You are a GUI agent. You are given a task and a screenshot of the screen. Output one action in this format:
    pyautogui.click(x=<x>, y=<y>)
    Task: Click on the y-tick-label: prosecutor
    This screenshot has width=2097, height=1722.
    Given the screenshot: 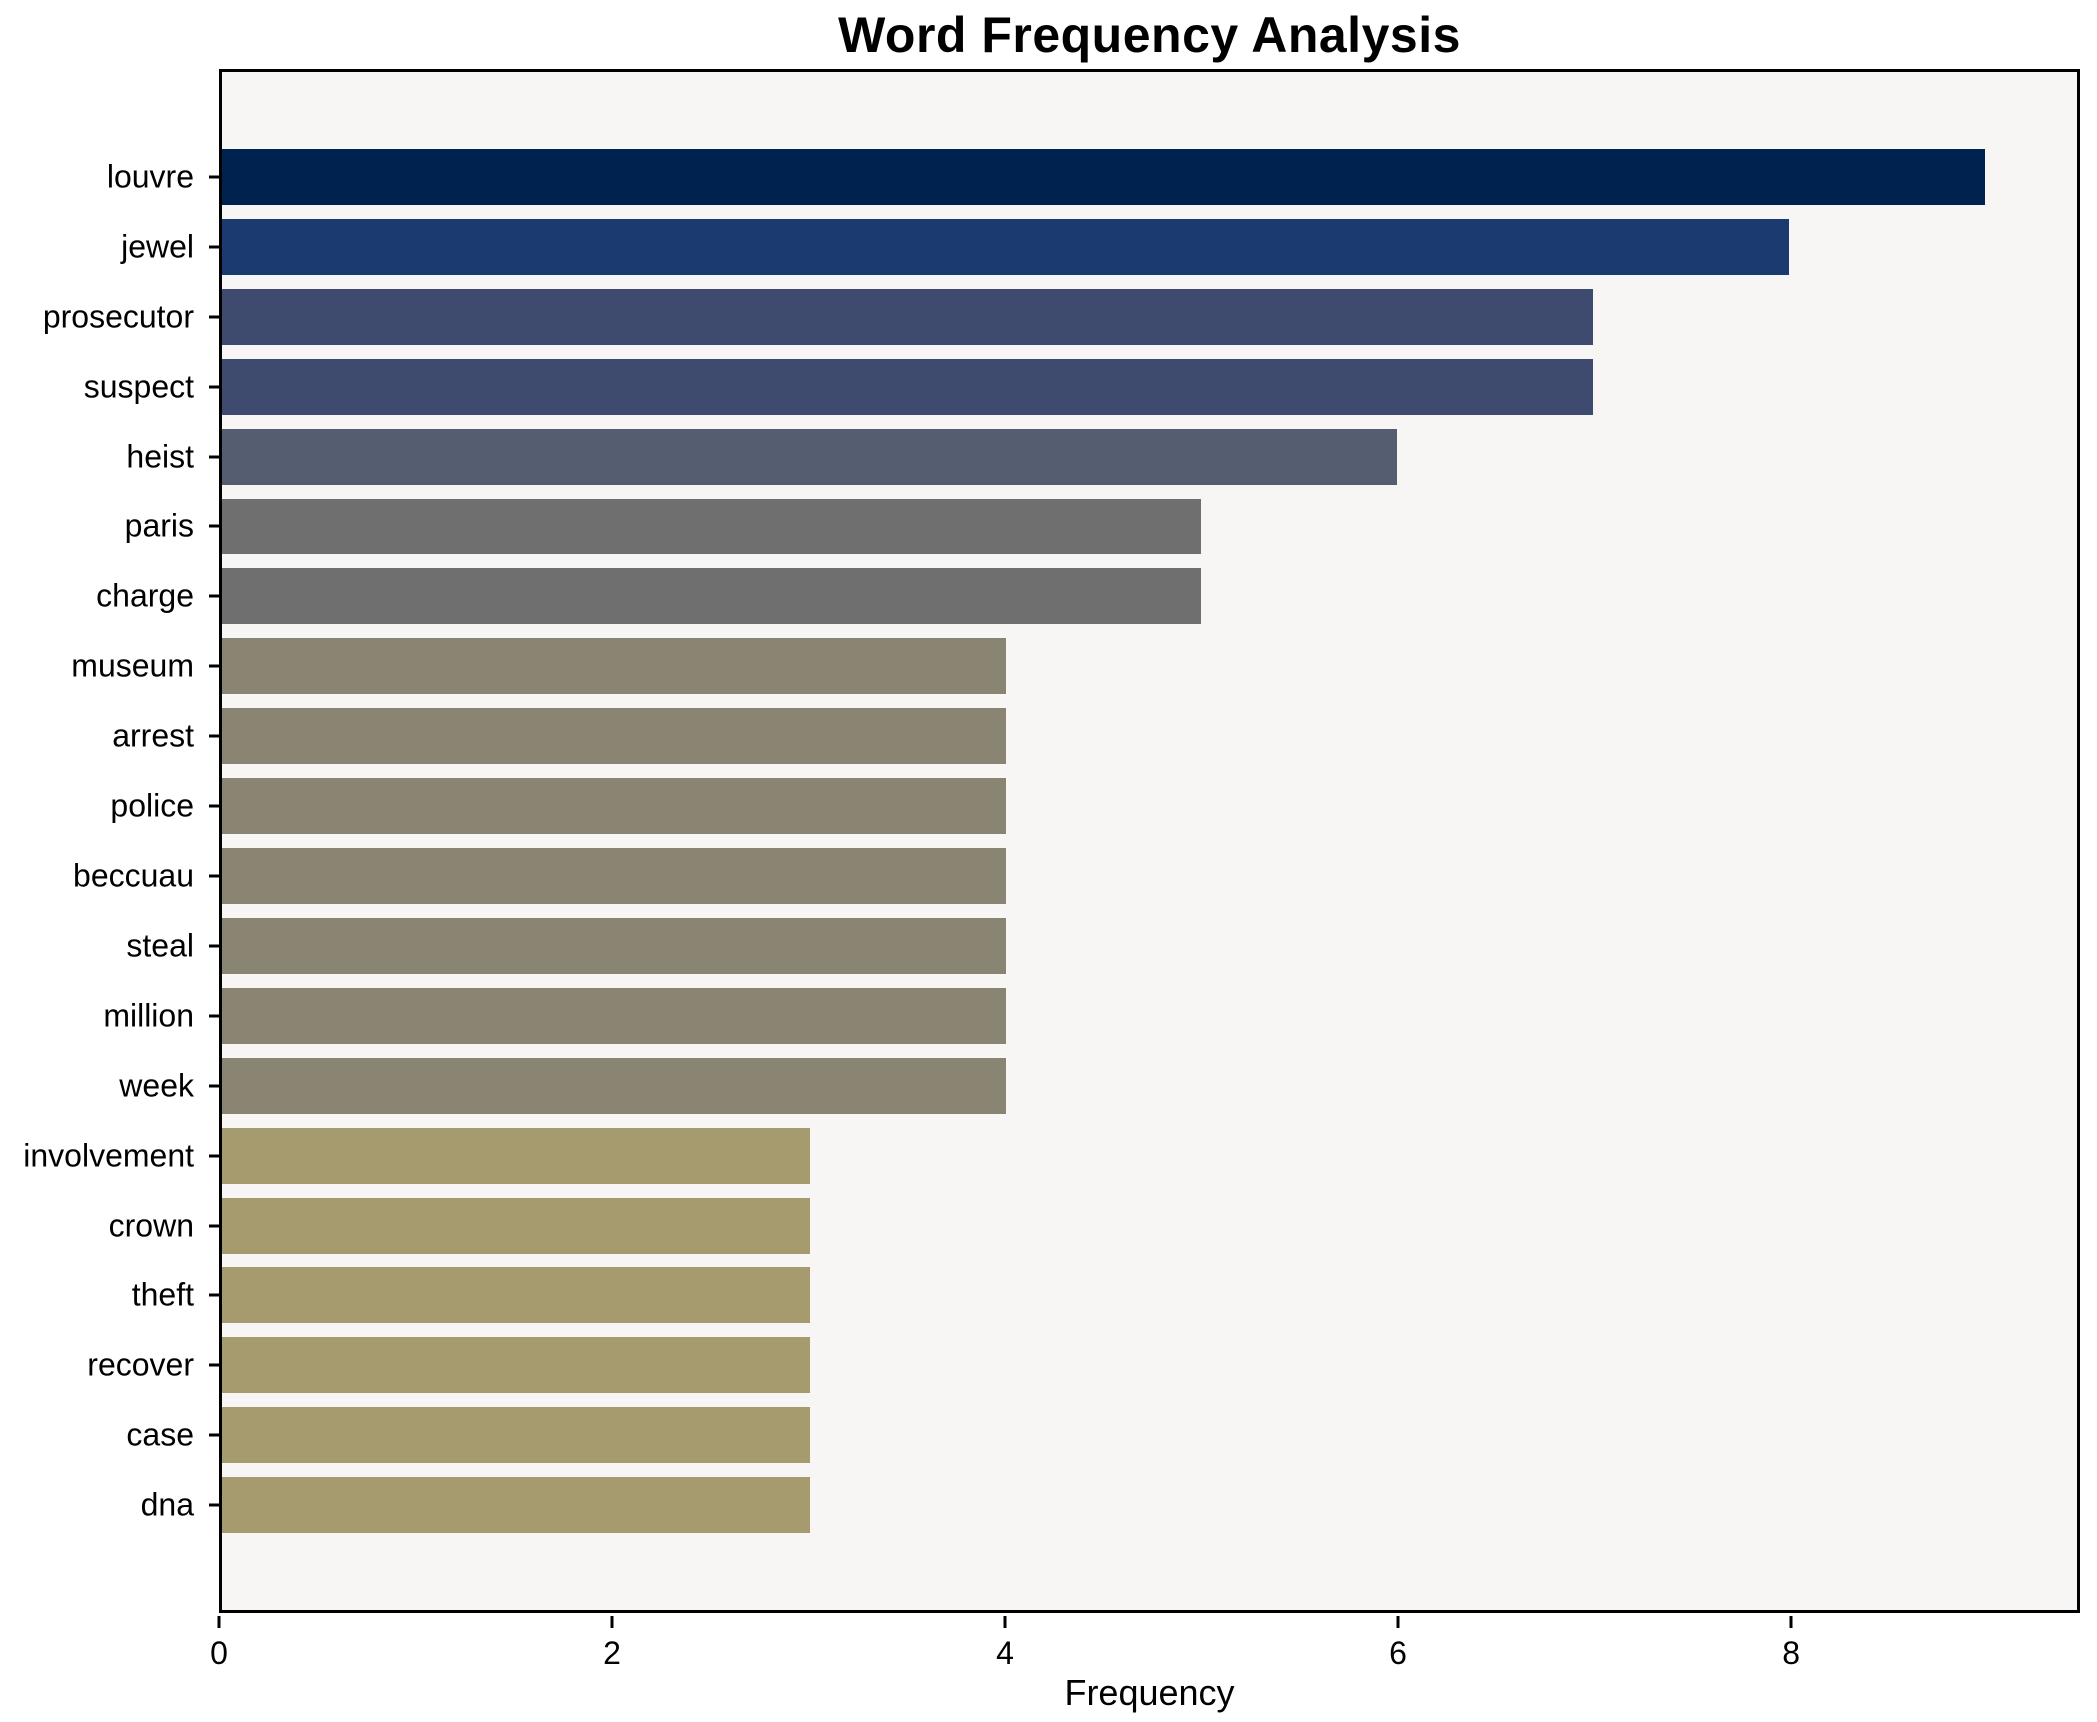 What is the action you would take?
    pyautogui.click(x=118, y=316)
    